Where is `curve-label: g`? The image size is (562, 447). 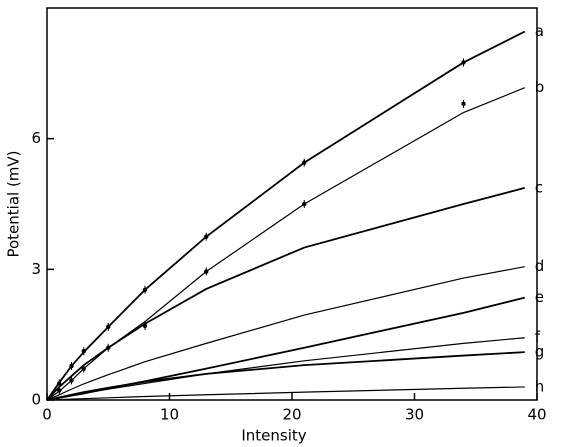
curve-label: g is located at coordinates (540, 352).